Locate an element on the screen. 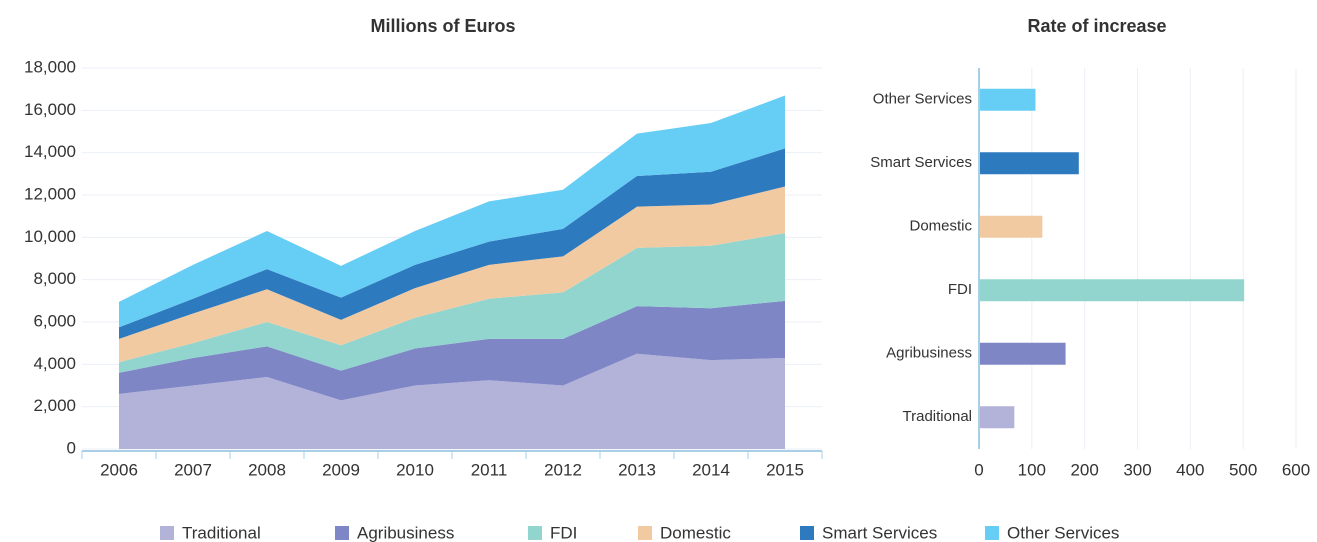 This screenshot has height=542, width=1317. y-tick-label: 2,000 is located at coordinates (54, 405).